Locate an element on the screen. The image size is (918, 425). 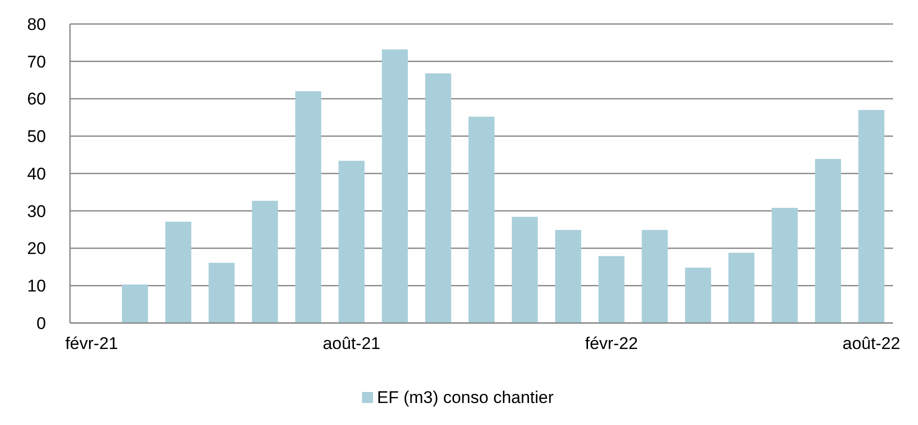
y-tick-label: 10 is located at coordinates (36, 286).